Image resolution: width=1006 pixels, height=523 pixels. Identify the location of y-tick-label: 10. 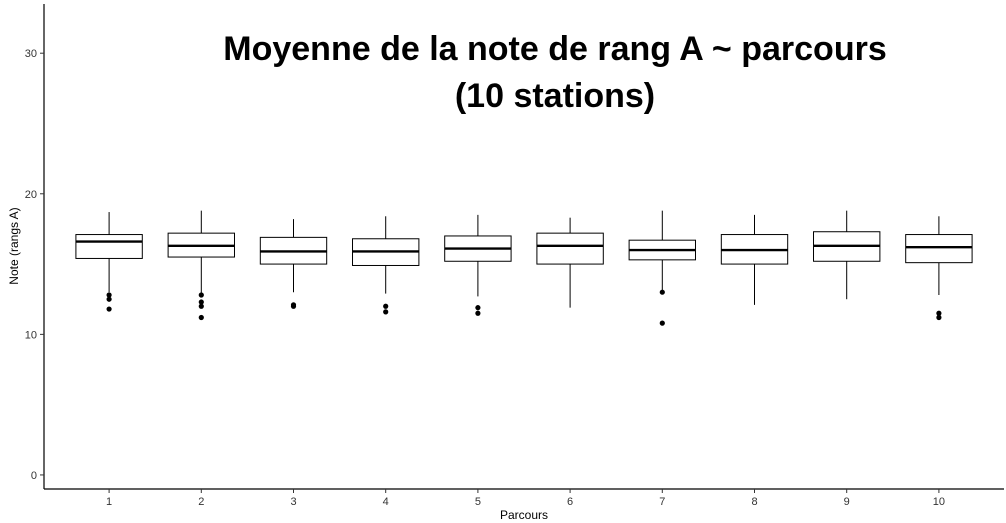
(31, 335).